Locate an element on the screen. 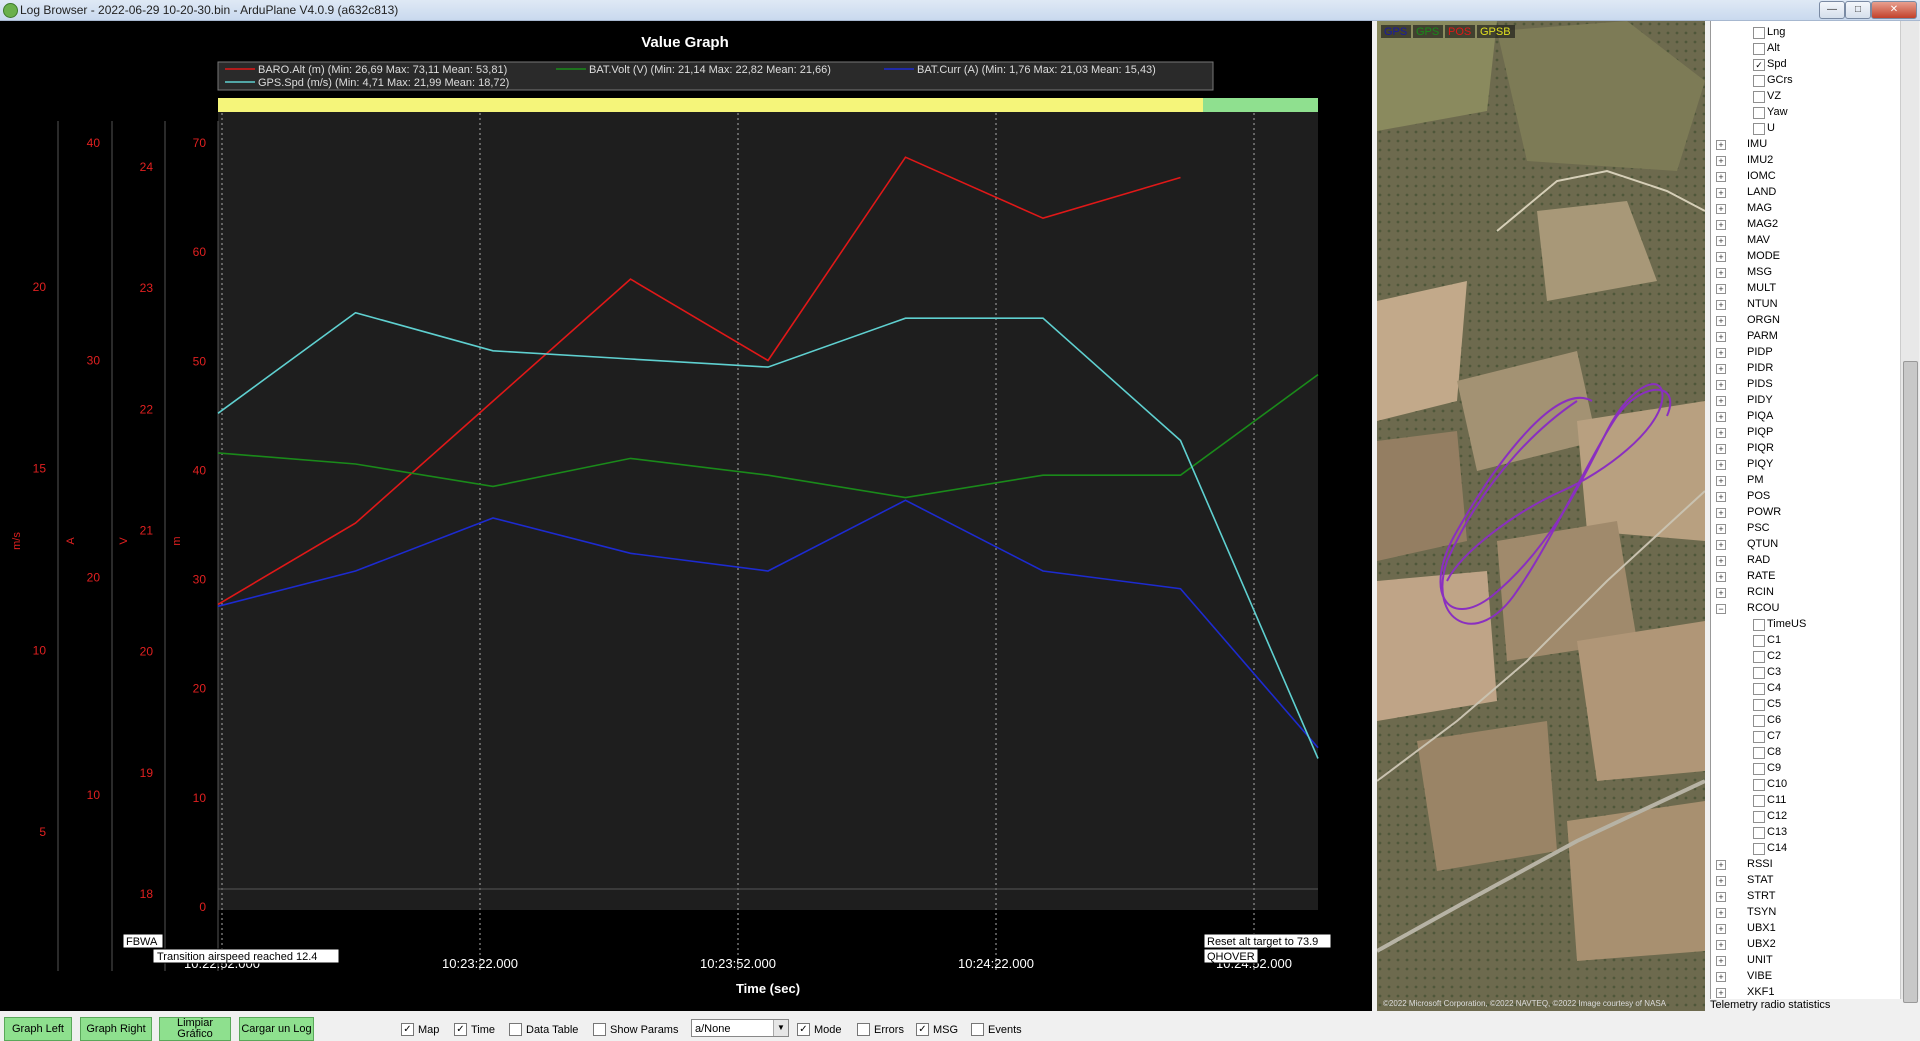 Image resolution: width=1920 pixels, height=1041 pixels. tree-node: + ORGN is located at coordinates (1806, 320).